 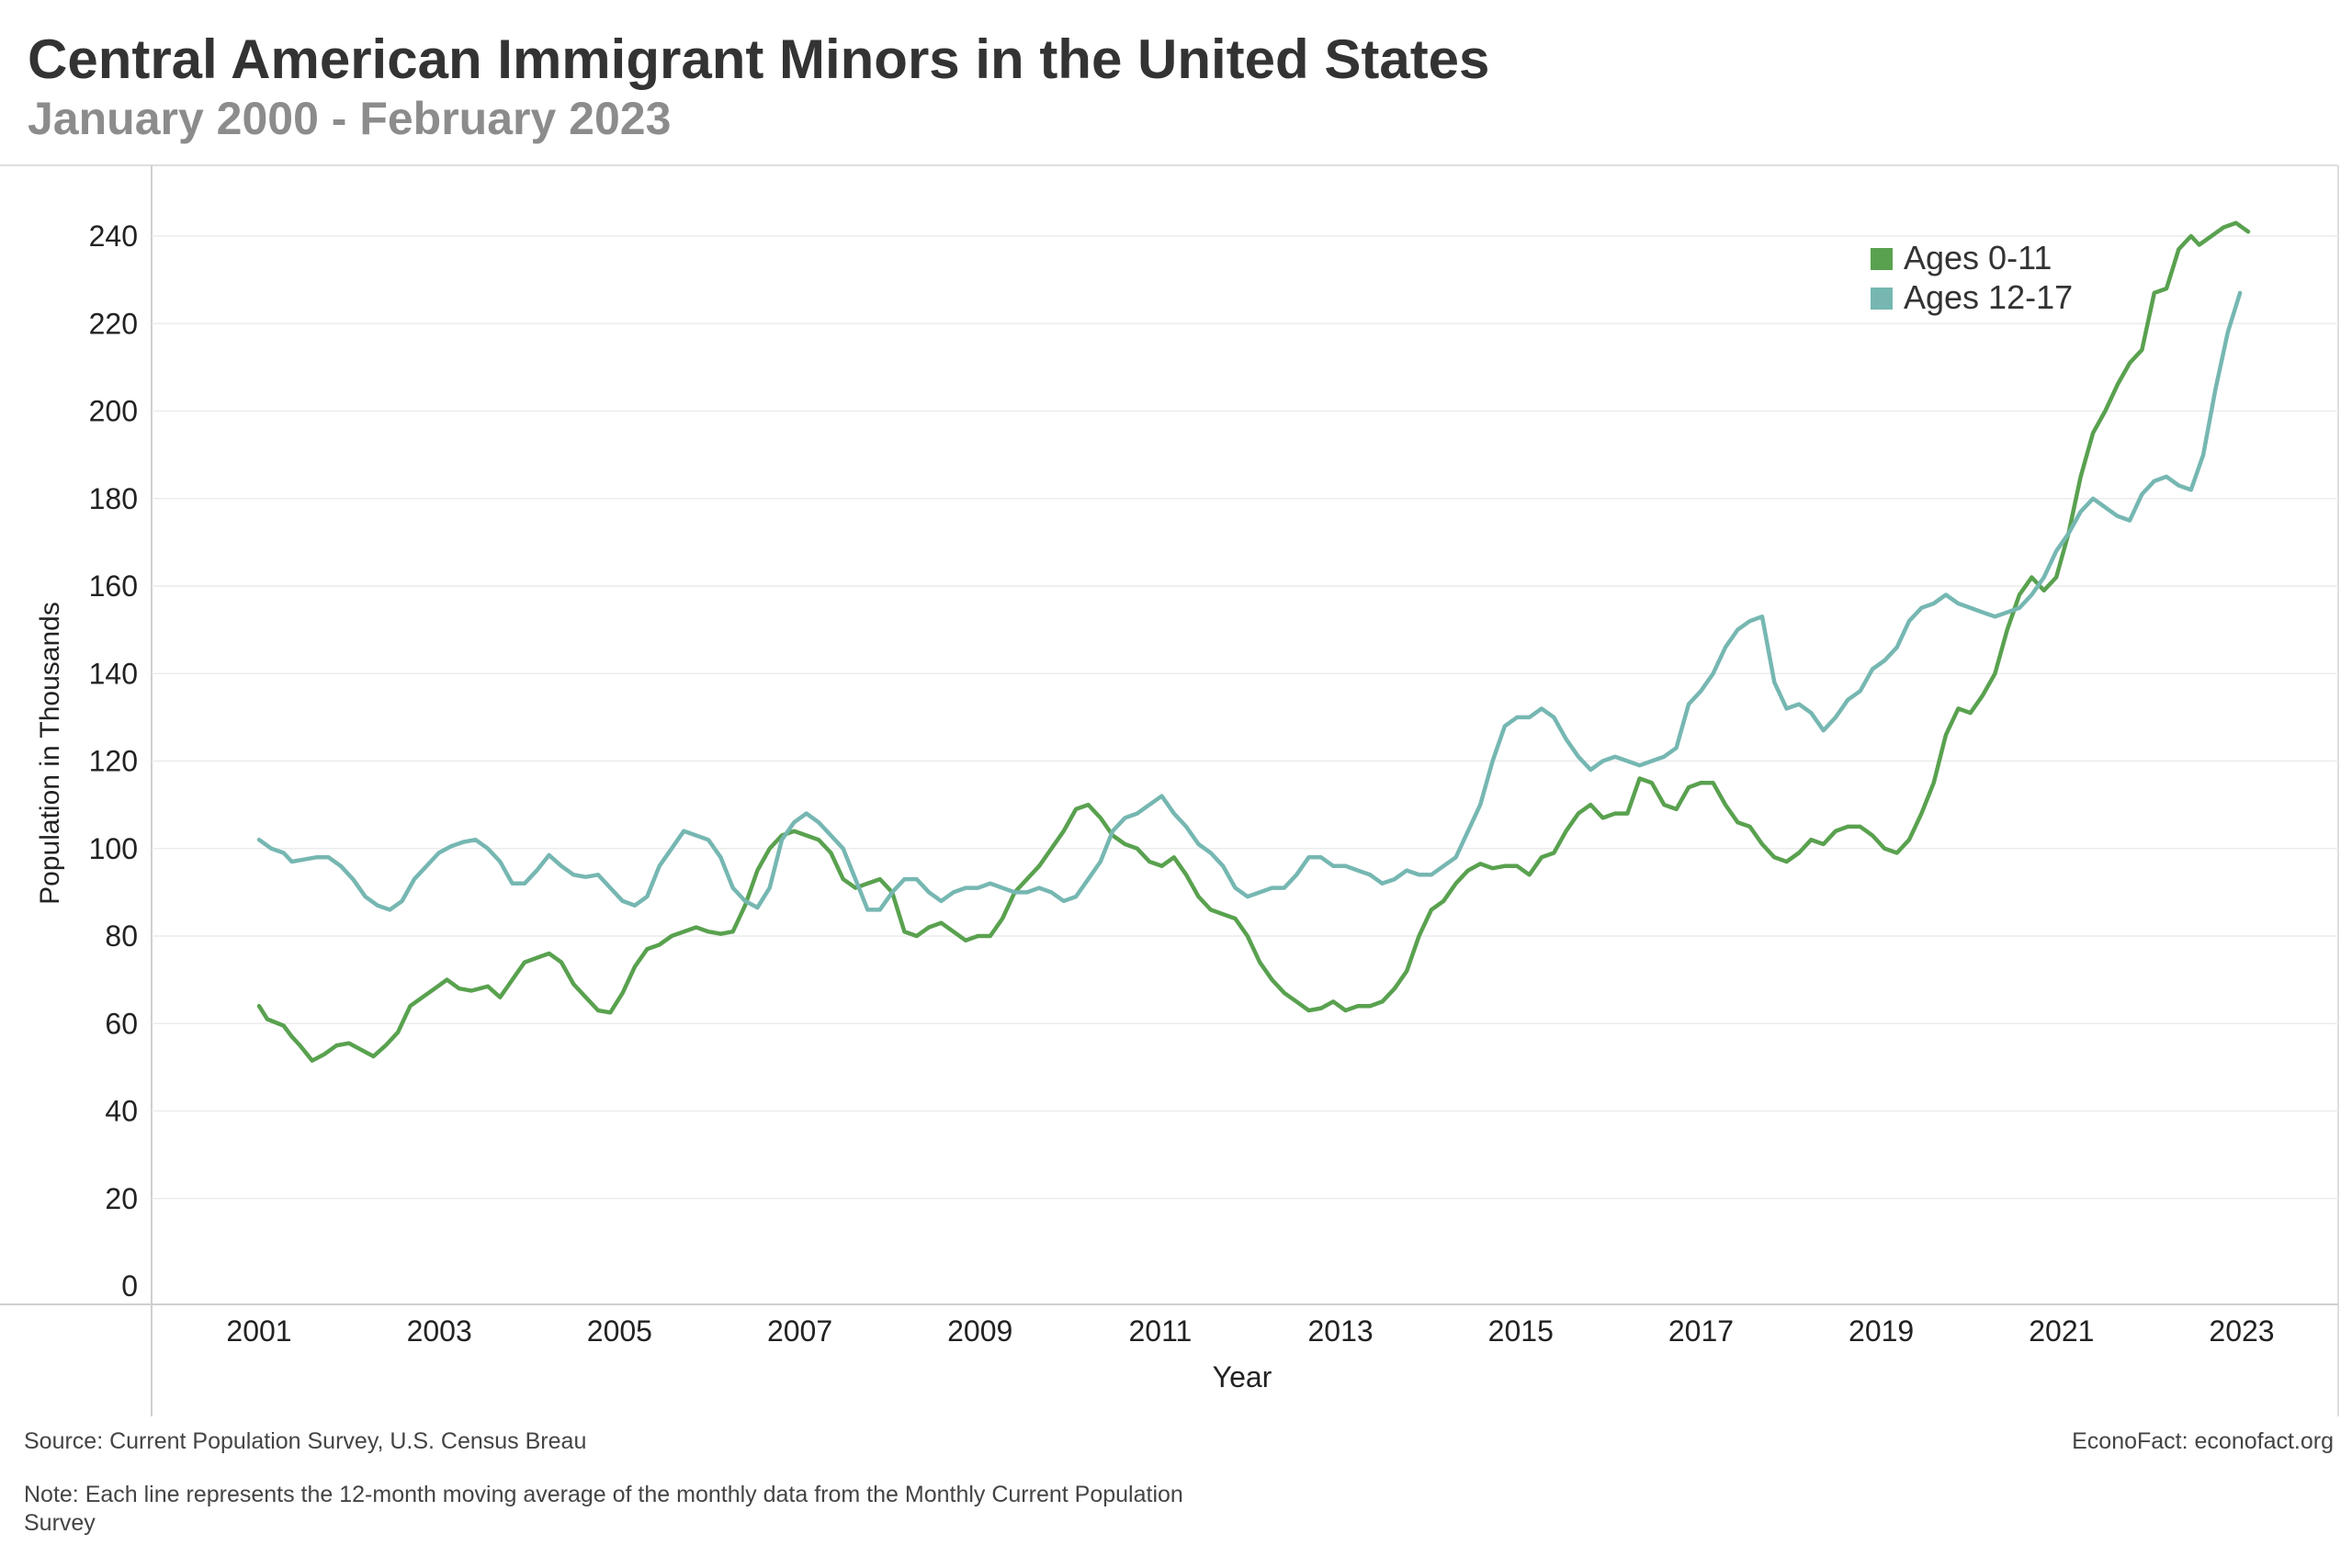 What do you see at coordinates (113, 323) in the screenshot?
I see `y-tick-label: 220` at bounding box center [113, 323].